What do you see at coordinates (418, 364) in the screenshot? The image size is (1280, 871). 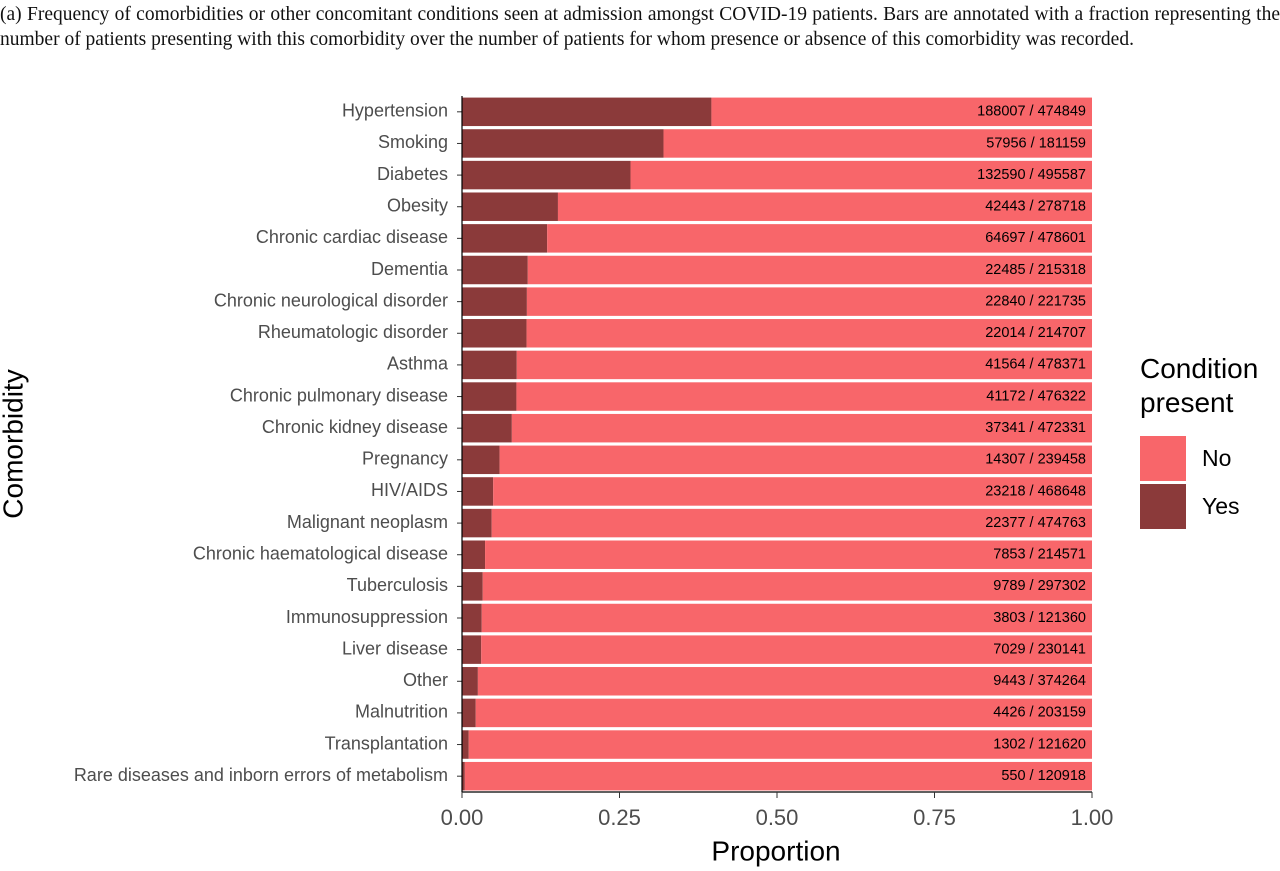 I see `y-tick-label: Asthma` at bounding box center [418, 364].